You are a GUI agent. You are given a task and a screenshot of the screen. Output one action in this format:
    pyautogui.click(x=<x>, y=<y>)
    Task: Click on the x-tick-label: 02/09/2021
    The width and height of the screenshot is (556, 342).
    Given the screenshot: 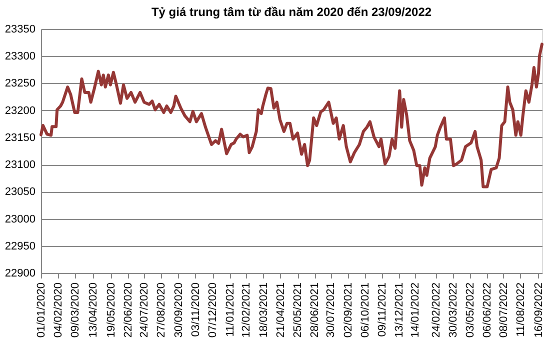 What is the action you would take?
    pyautogui.click(x=348, y=310)
    